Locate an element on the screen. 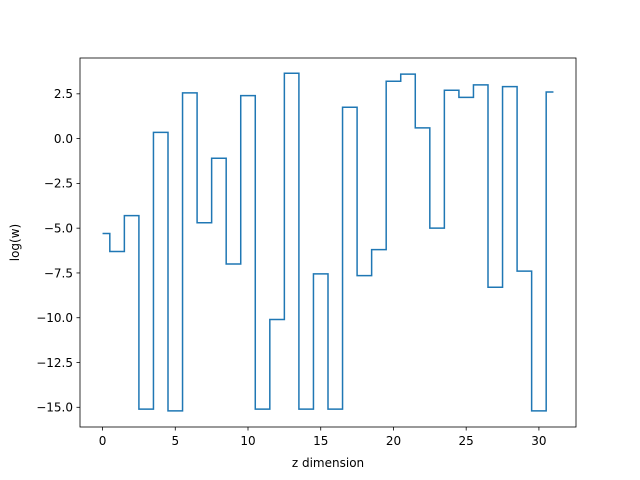 The height and width of the screenshot is (480, 640). x-axis-label: z dimension is located at coordinates (328, 463).